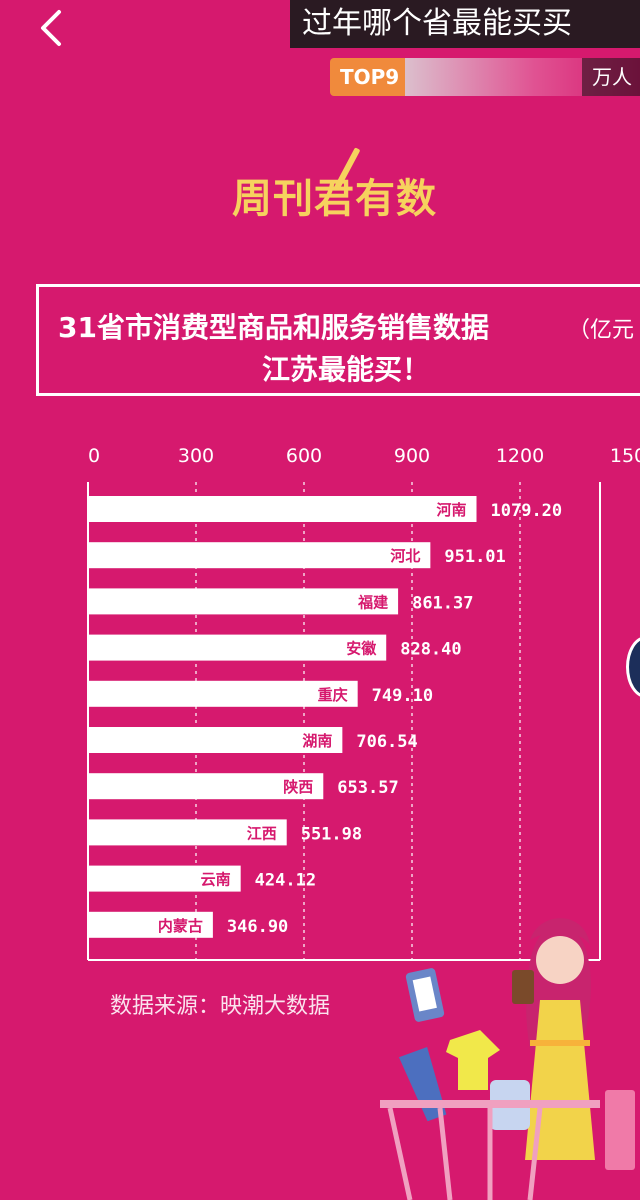 This screenshot has height=1200, width=640. Describe the element at coordinates (317, 741) in the screenshot. I see `bar-category-label: 湖南` at that location.